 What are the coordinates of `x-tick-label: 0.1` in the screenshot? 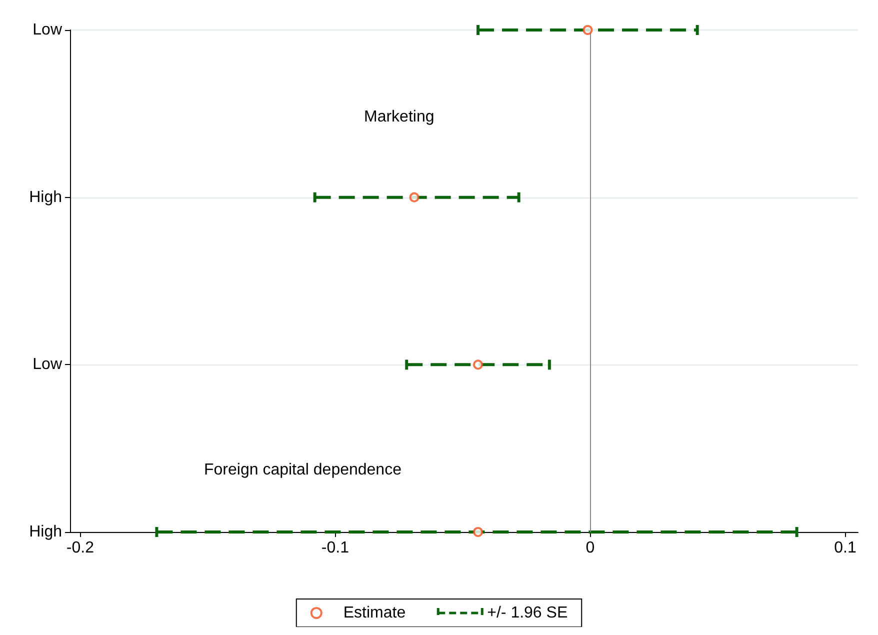 It's located at (845, 548).